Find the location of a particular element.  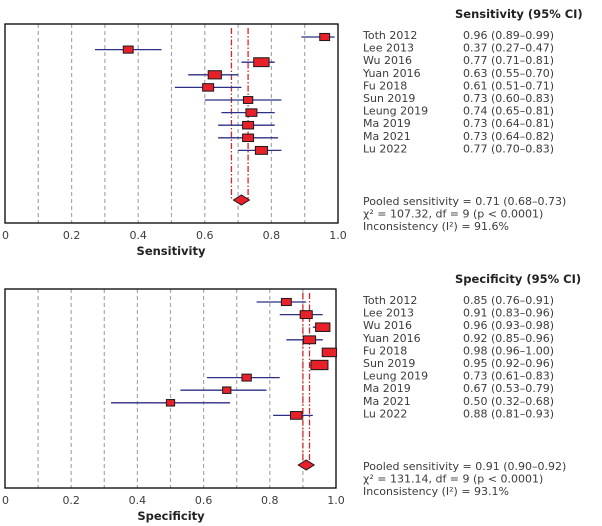

study-estimate: 0.63 (0.55–0.70) is located at coordinates (508, 73).